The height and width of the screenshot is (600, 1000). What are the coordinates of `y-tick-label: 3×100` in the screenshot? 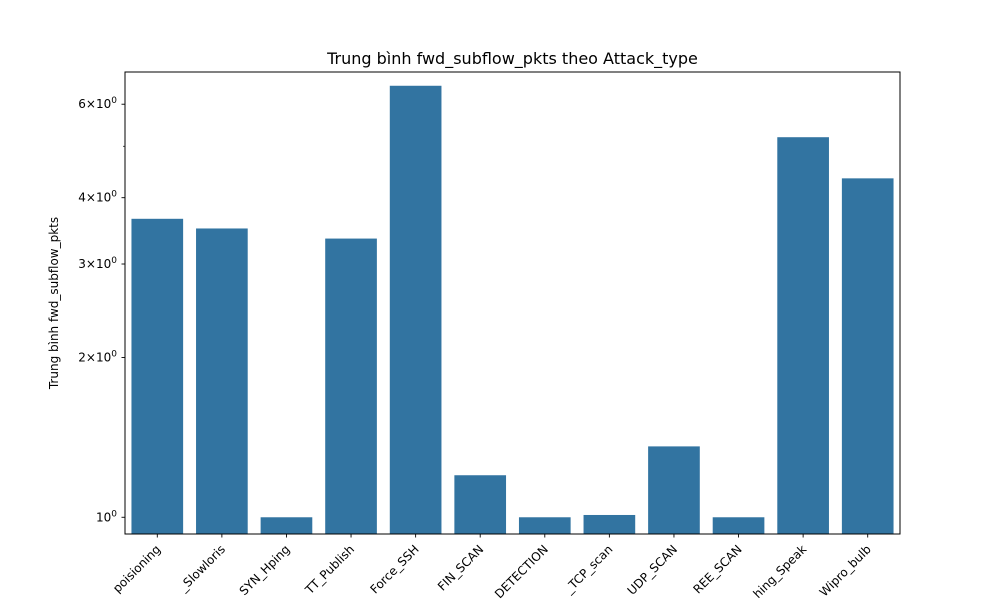 It's located at (97, 263).